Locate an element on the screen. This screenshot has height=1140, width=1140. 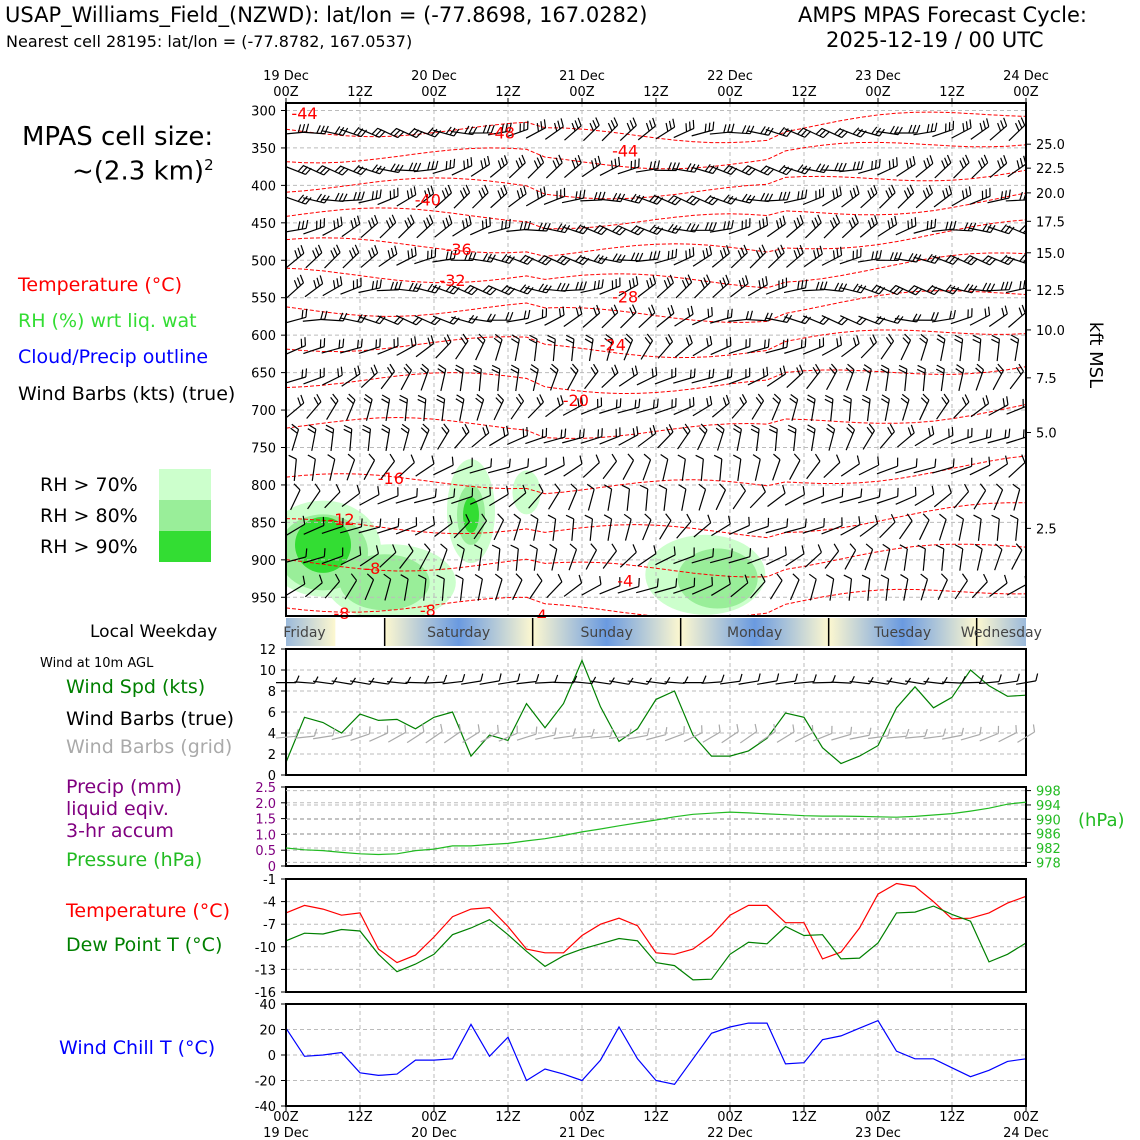
pressure-tick-label: 400 is located at coordinates (263, 186).